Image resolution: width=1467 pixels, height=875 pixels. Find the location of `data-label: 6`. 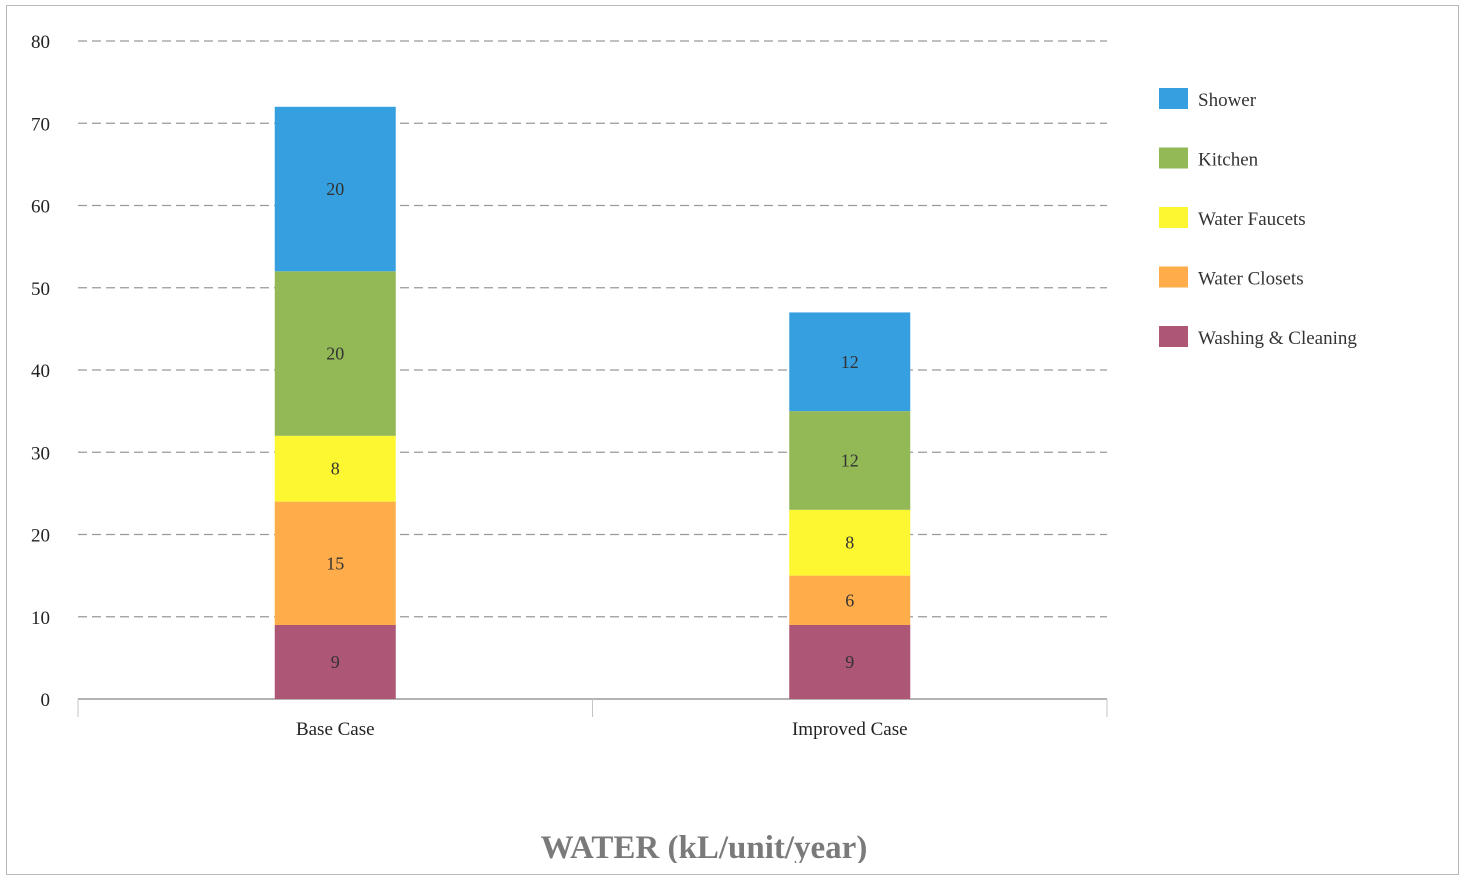

data-label: 6 is located at coordinates (849, 600).